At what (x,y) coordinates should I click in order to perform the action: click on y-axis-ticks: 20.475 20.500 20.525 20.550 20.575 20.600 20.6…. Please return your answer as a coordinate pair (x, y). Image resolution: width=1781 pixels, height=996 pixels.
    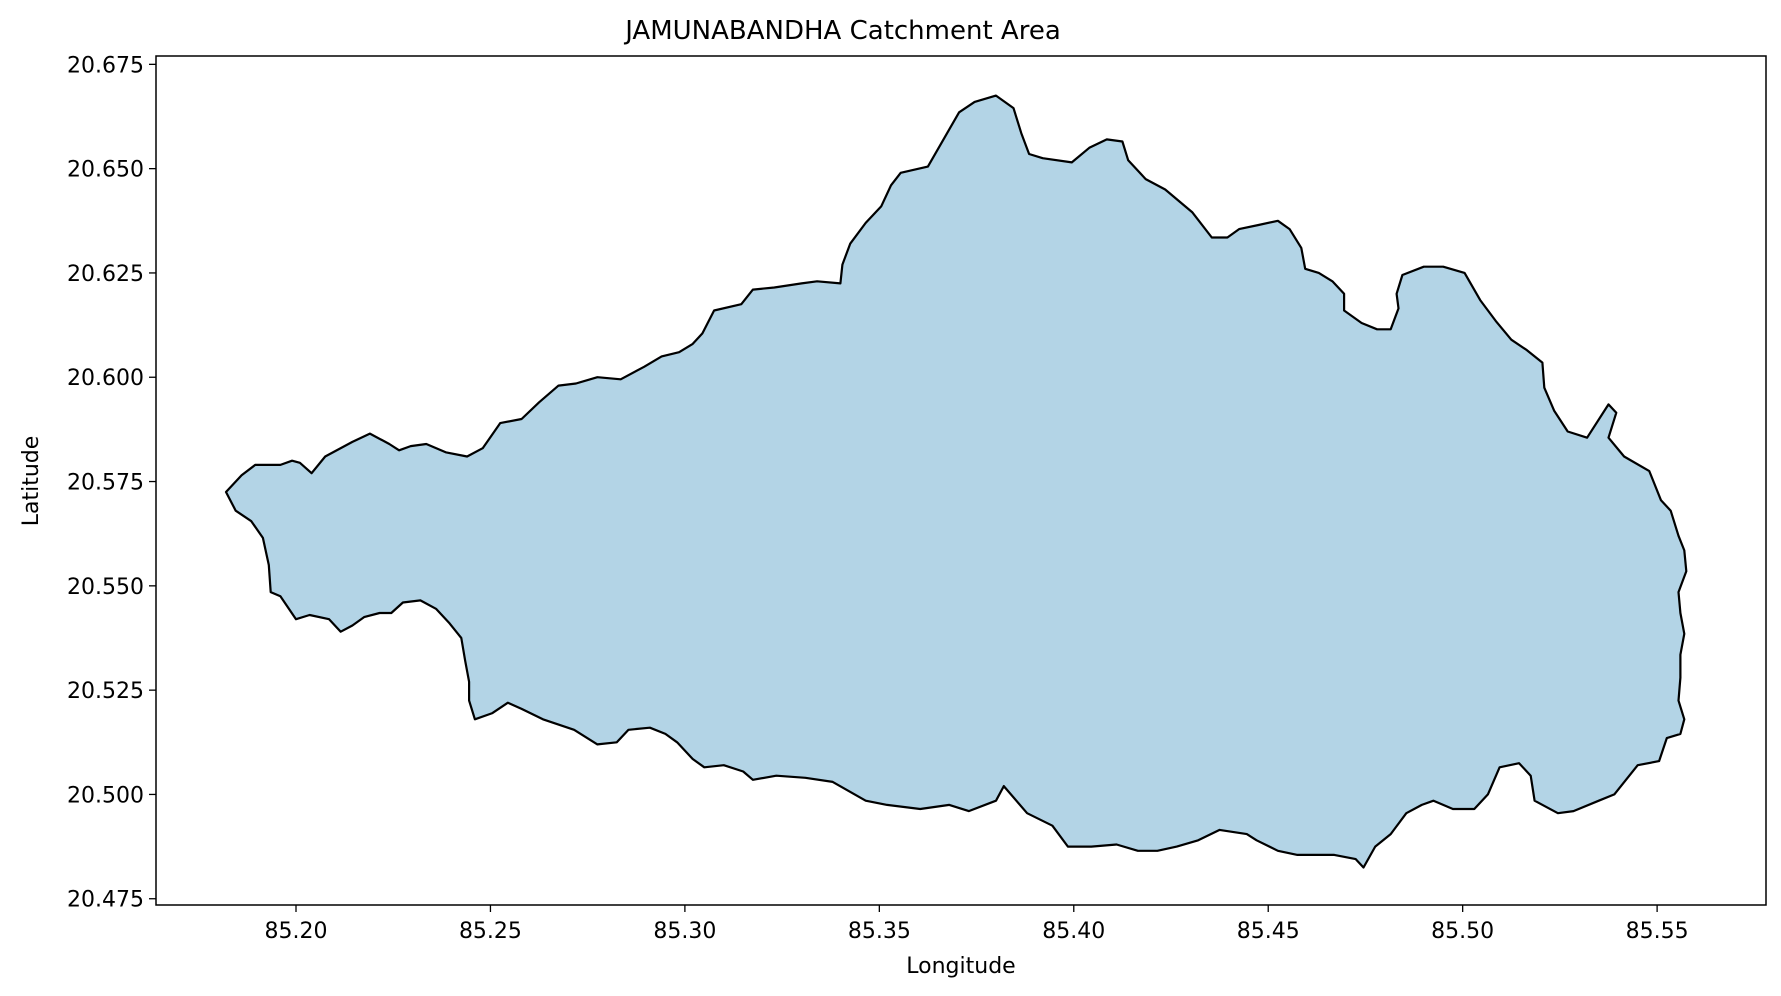
    Looking at the image, I should click on (111, 483).